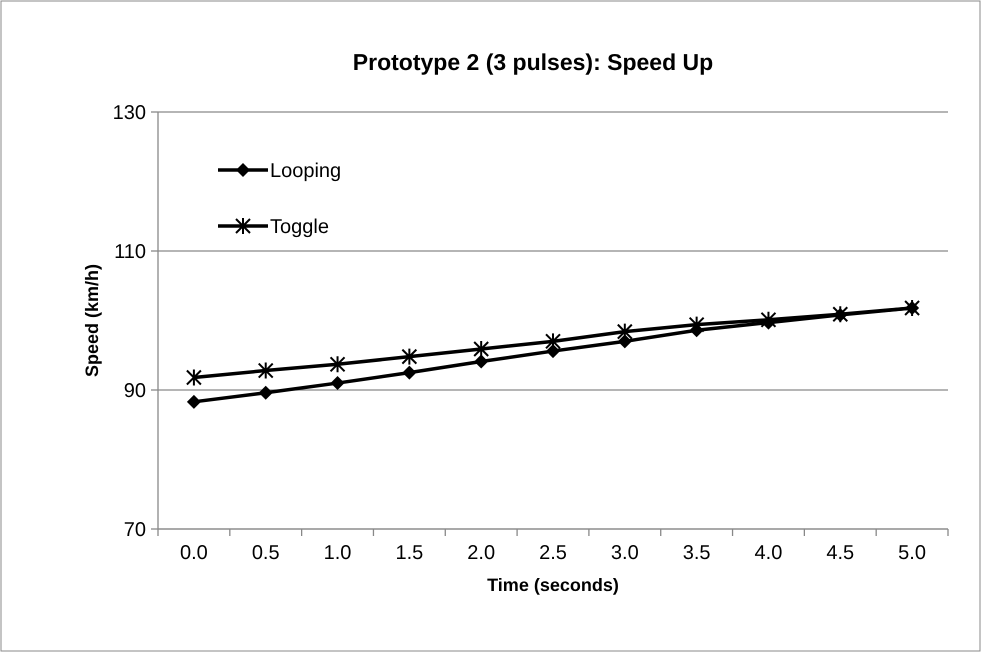 The image size is (981, 652). What do you see at coordinates (553, 585) in the screenshot?
I see `x-axis-title: Time (seconds)` at bounding box center [553, 585].